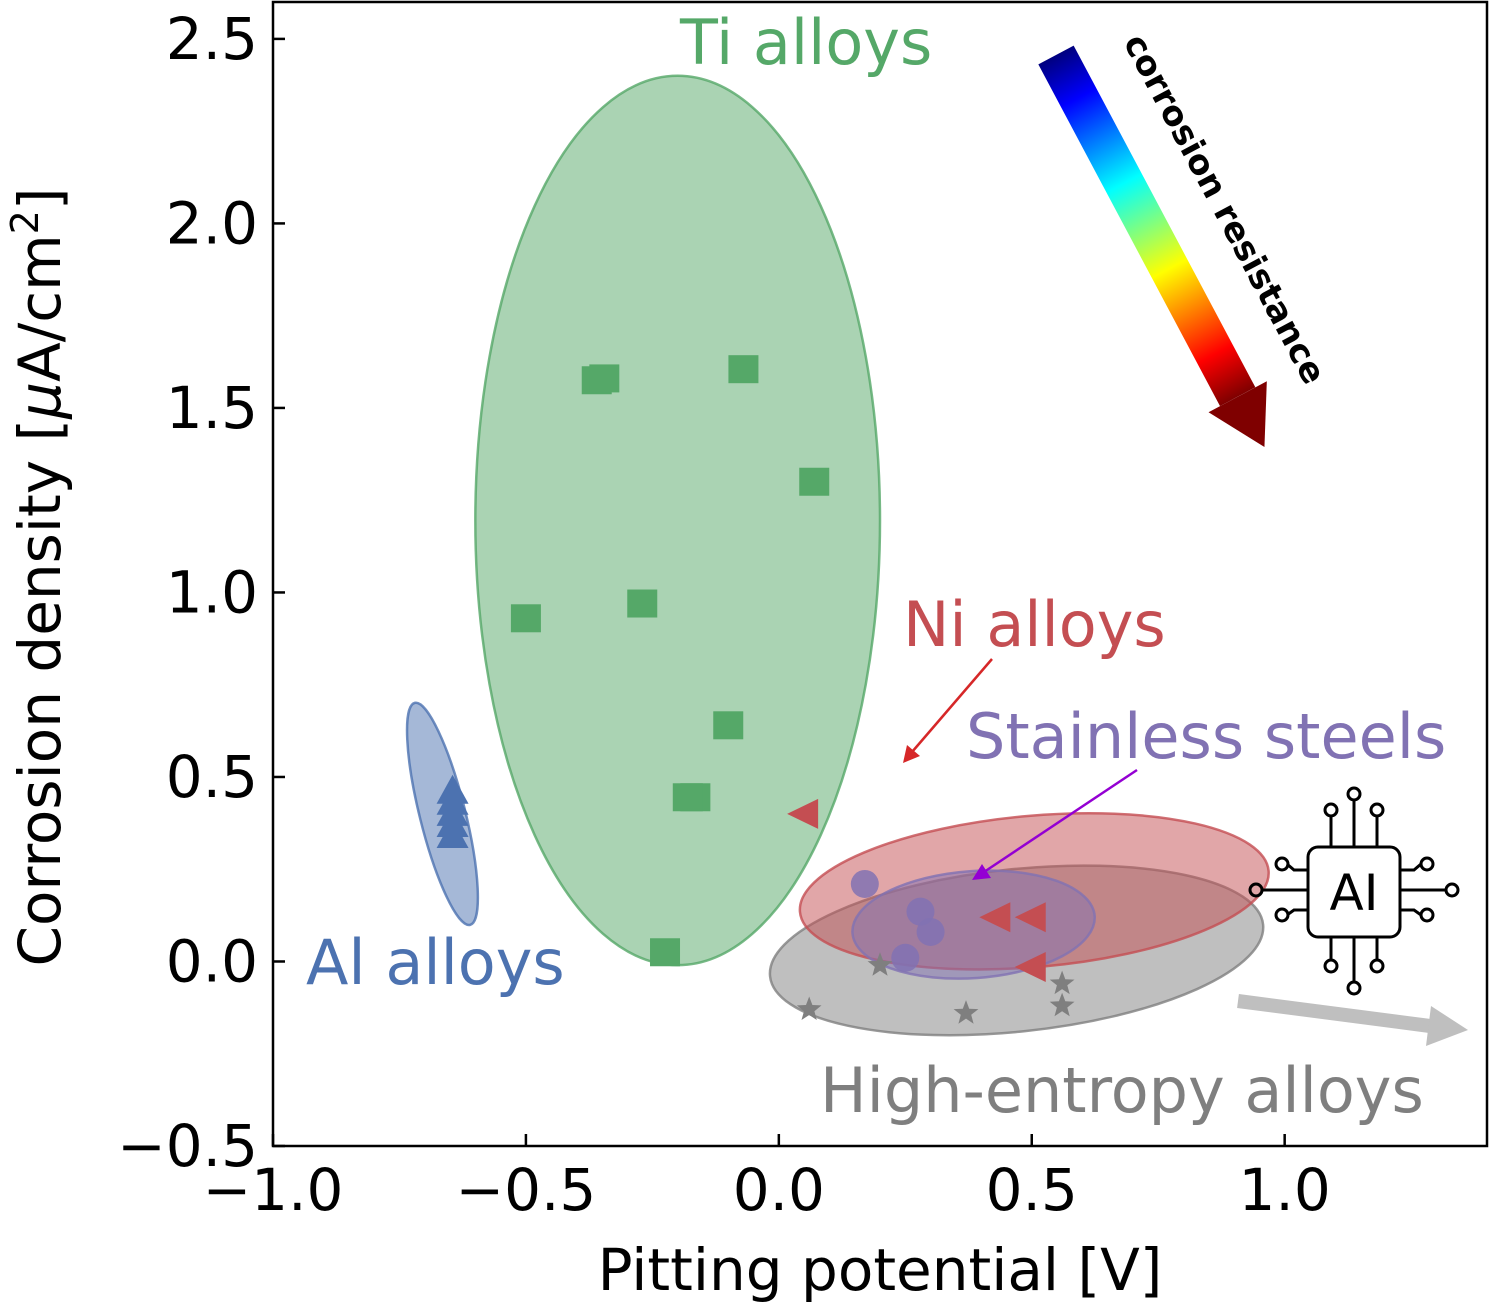 The image size is (1490, 1307). Describe the element at coordinates (880, 1270) in the screenshot. I see `x-axis-label: Pitting potential [V]` at that location.